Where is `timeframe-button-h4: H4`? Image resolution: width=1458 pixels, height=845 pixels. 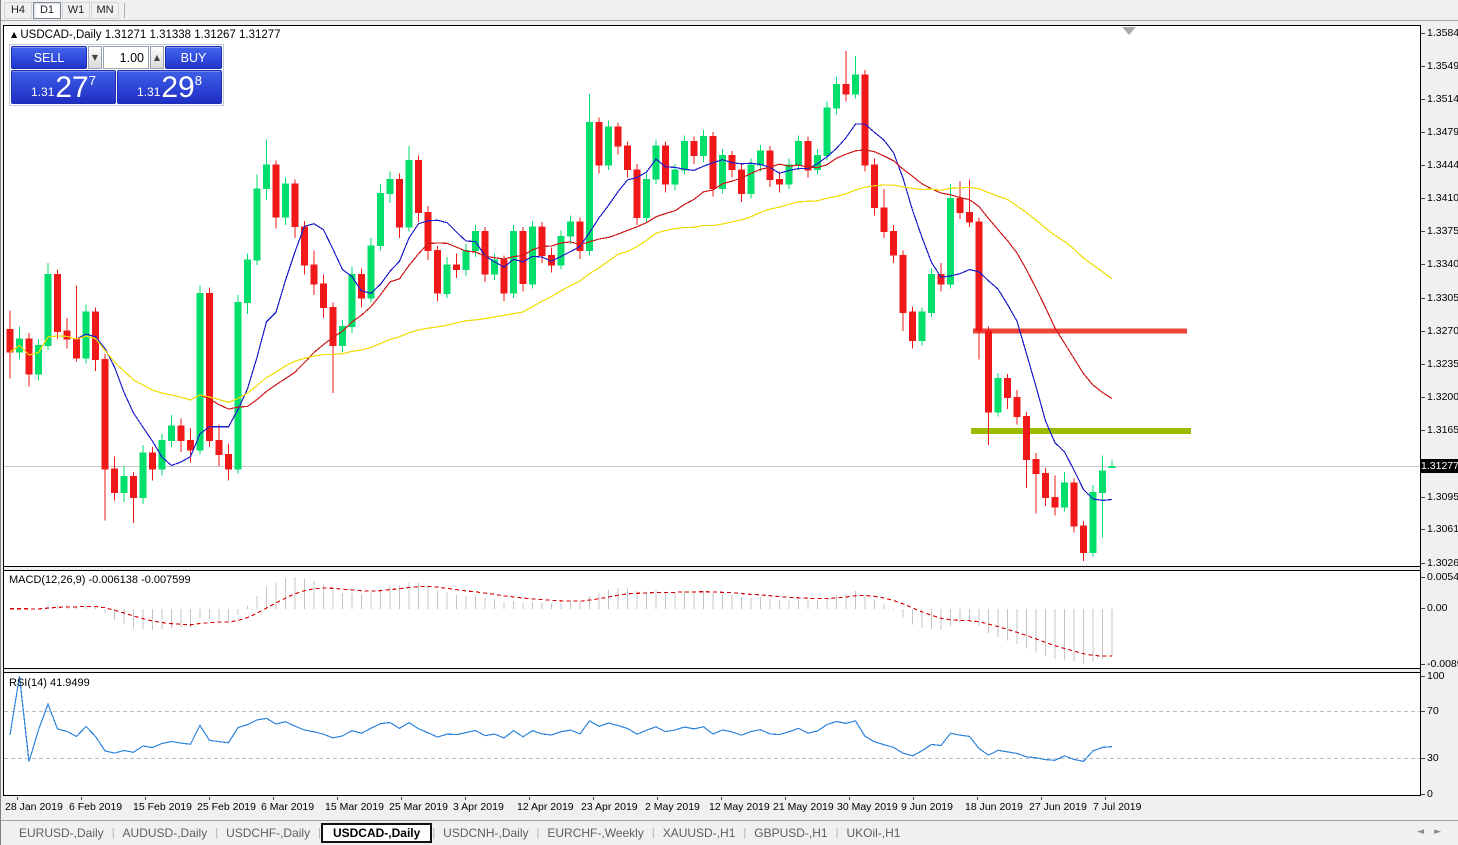
timeframe-button-h4: H4 is located at coordinates (18, 10).